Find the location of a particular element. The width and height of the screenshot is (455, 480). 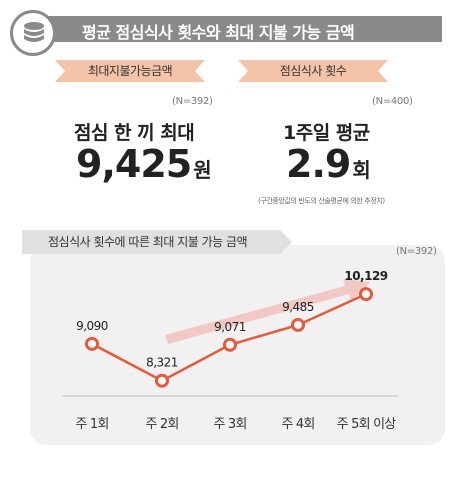

banner-icon-circle is located at coordinates (33, 33).